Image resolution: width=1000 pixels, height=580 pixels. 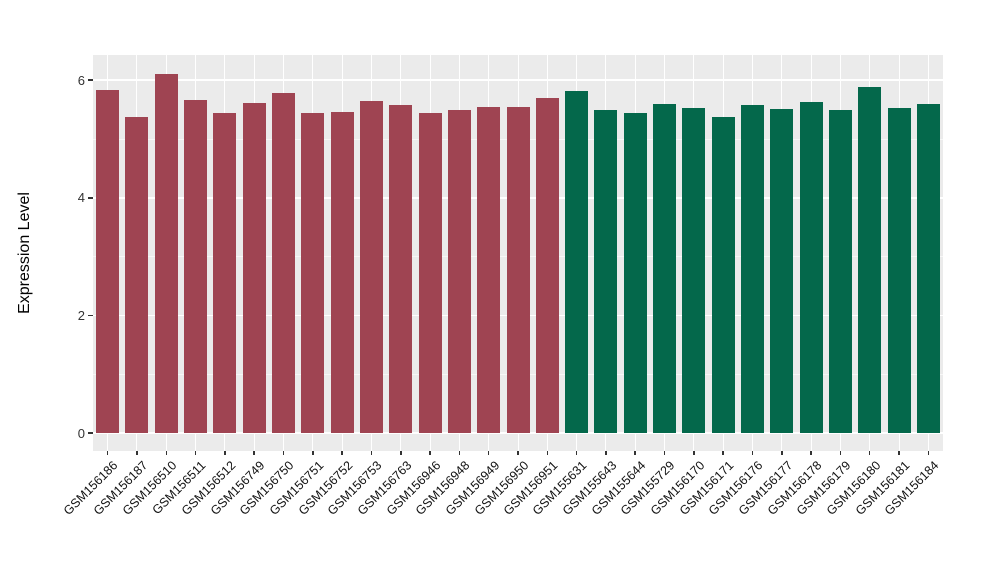 I want to click on y-tick-label: 4, so click(x=81, y=198).